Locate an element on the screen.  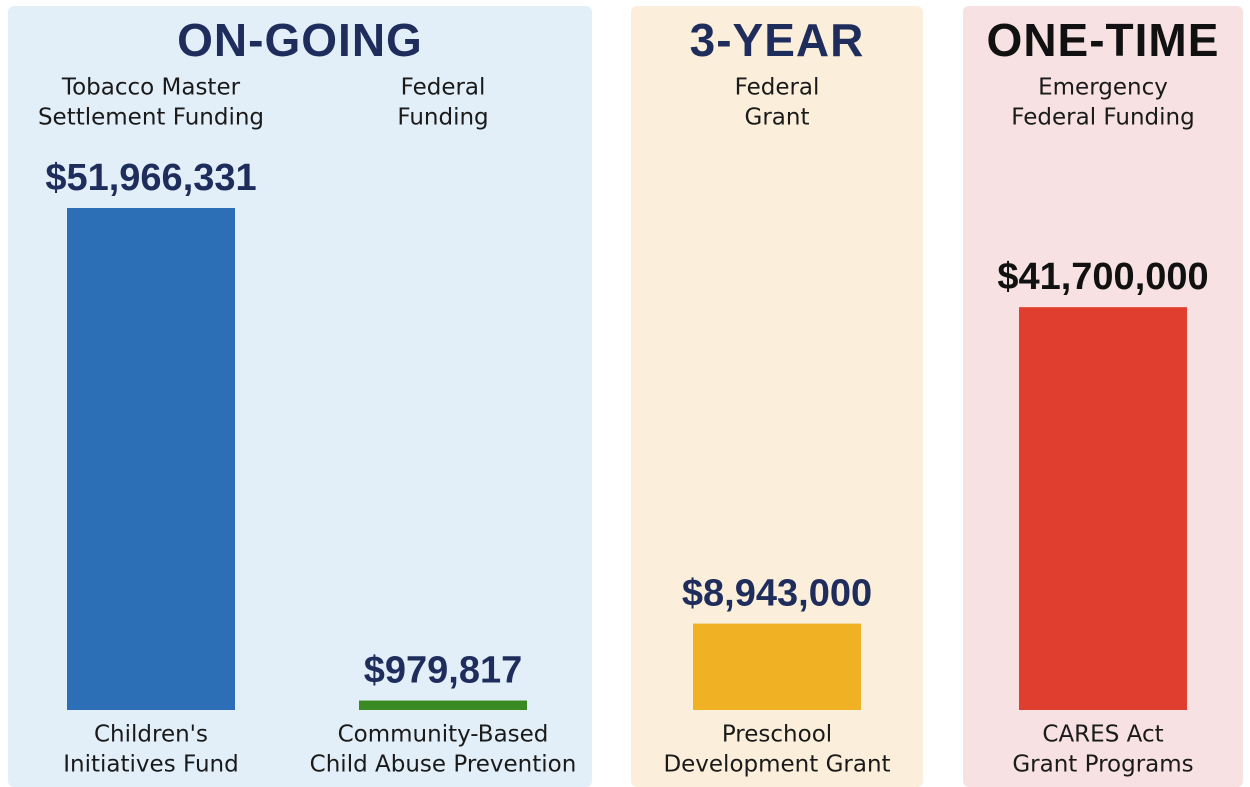
value-label: $51,966,331 is located at coordinates (150, 178).